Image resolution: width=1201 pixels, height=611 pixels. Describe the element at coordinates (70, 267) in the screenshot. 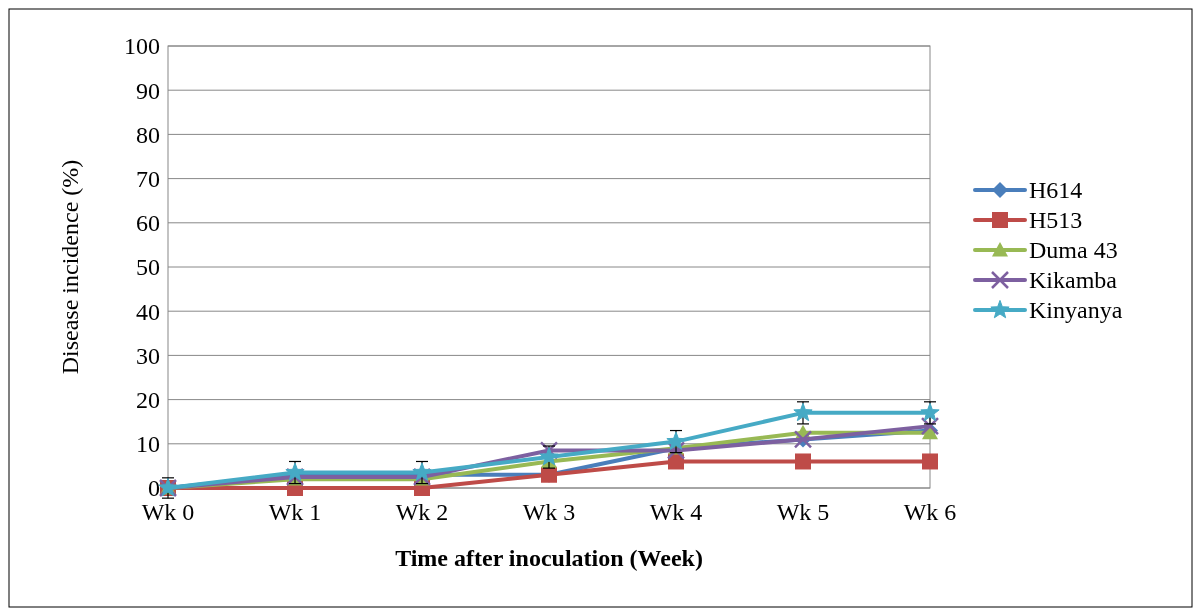

I see `y-axis-title: Disease incidence (%)` at that location.